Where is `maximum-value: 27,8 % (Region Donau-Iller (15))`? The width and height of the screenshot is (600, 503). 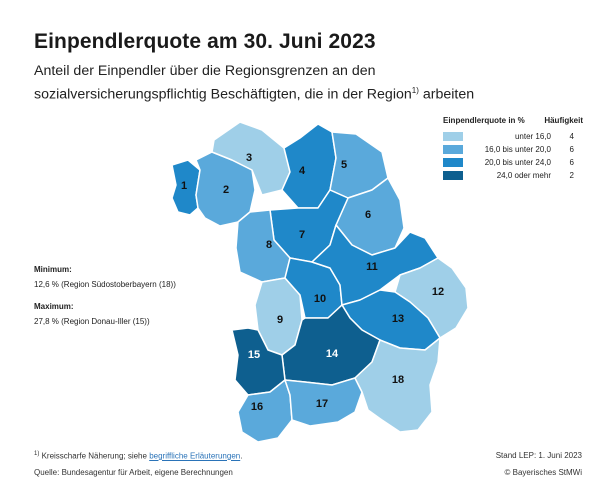 maximum-value: 27,8 % (Region Donau-Iller (15)) is located at coordinates (92, 321).